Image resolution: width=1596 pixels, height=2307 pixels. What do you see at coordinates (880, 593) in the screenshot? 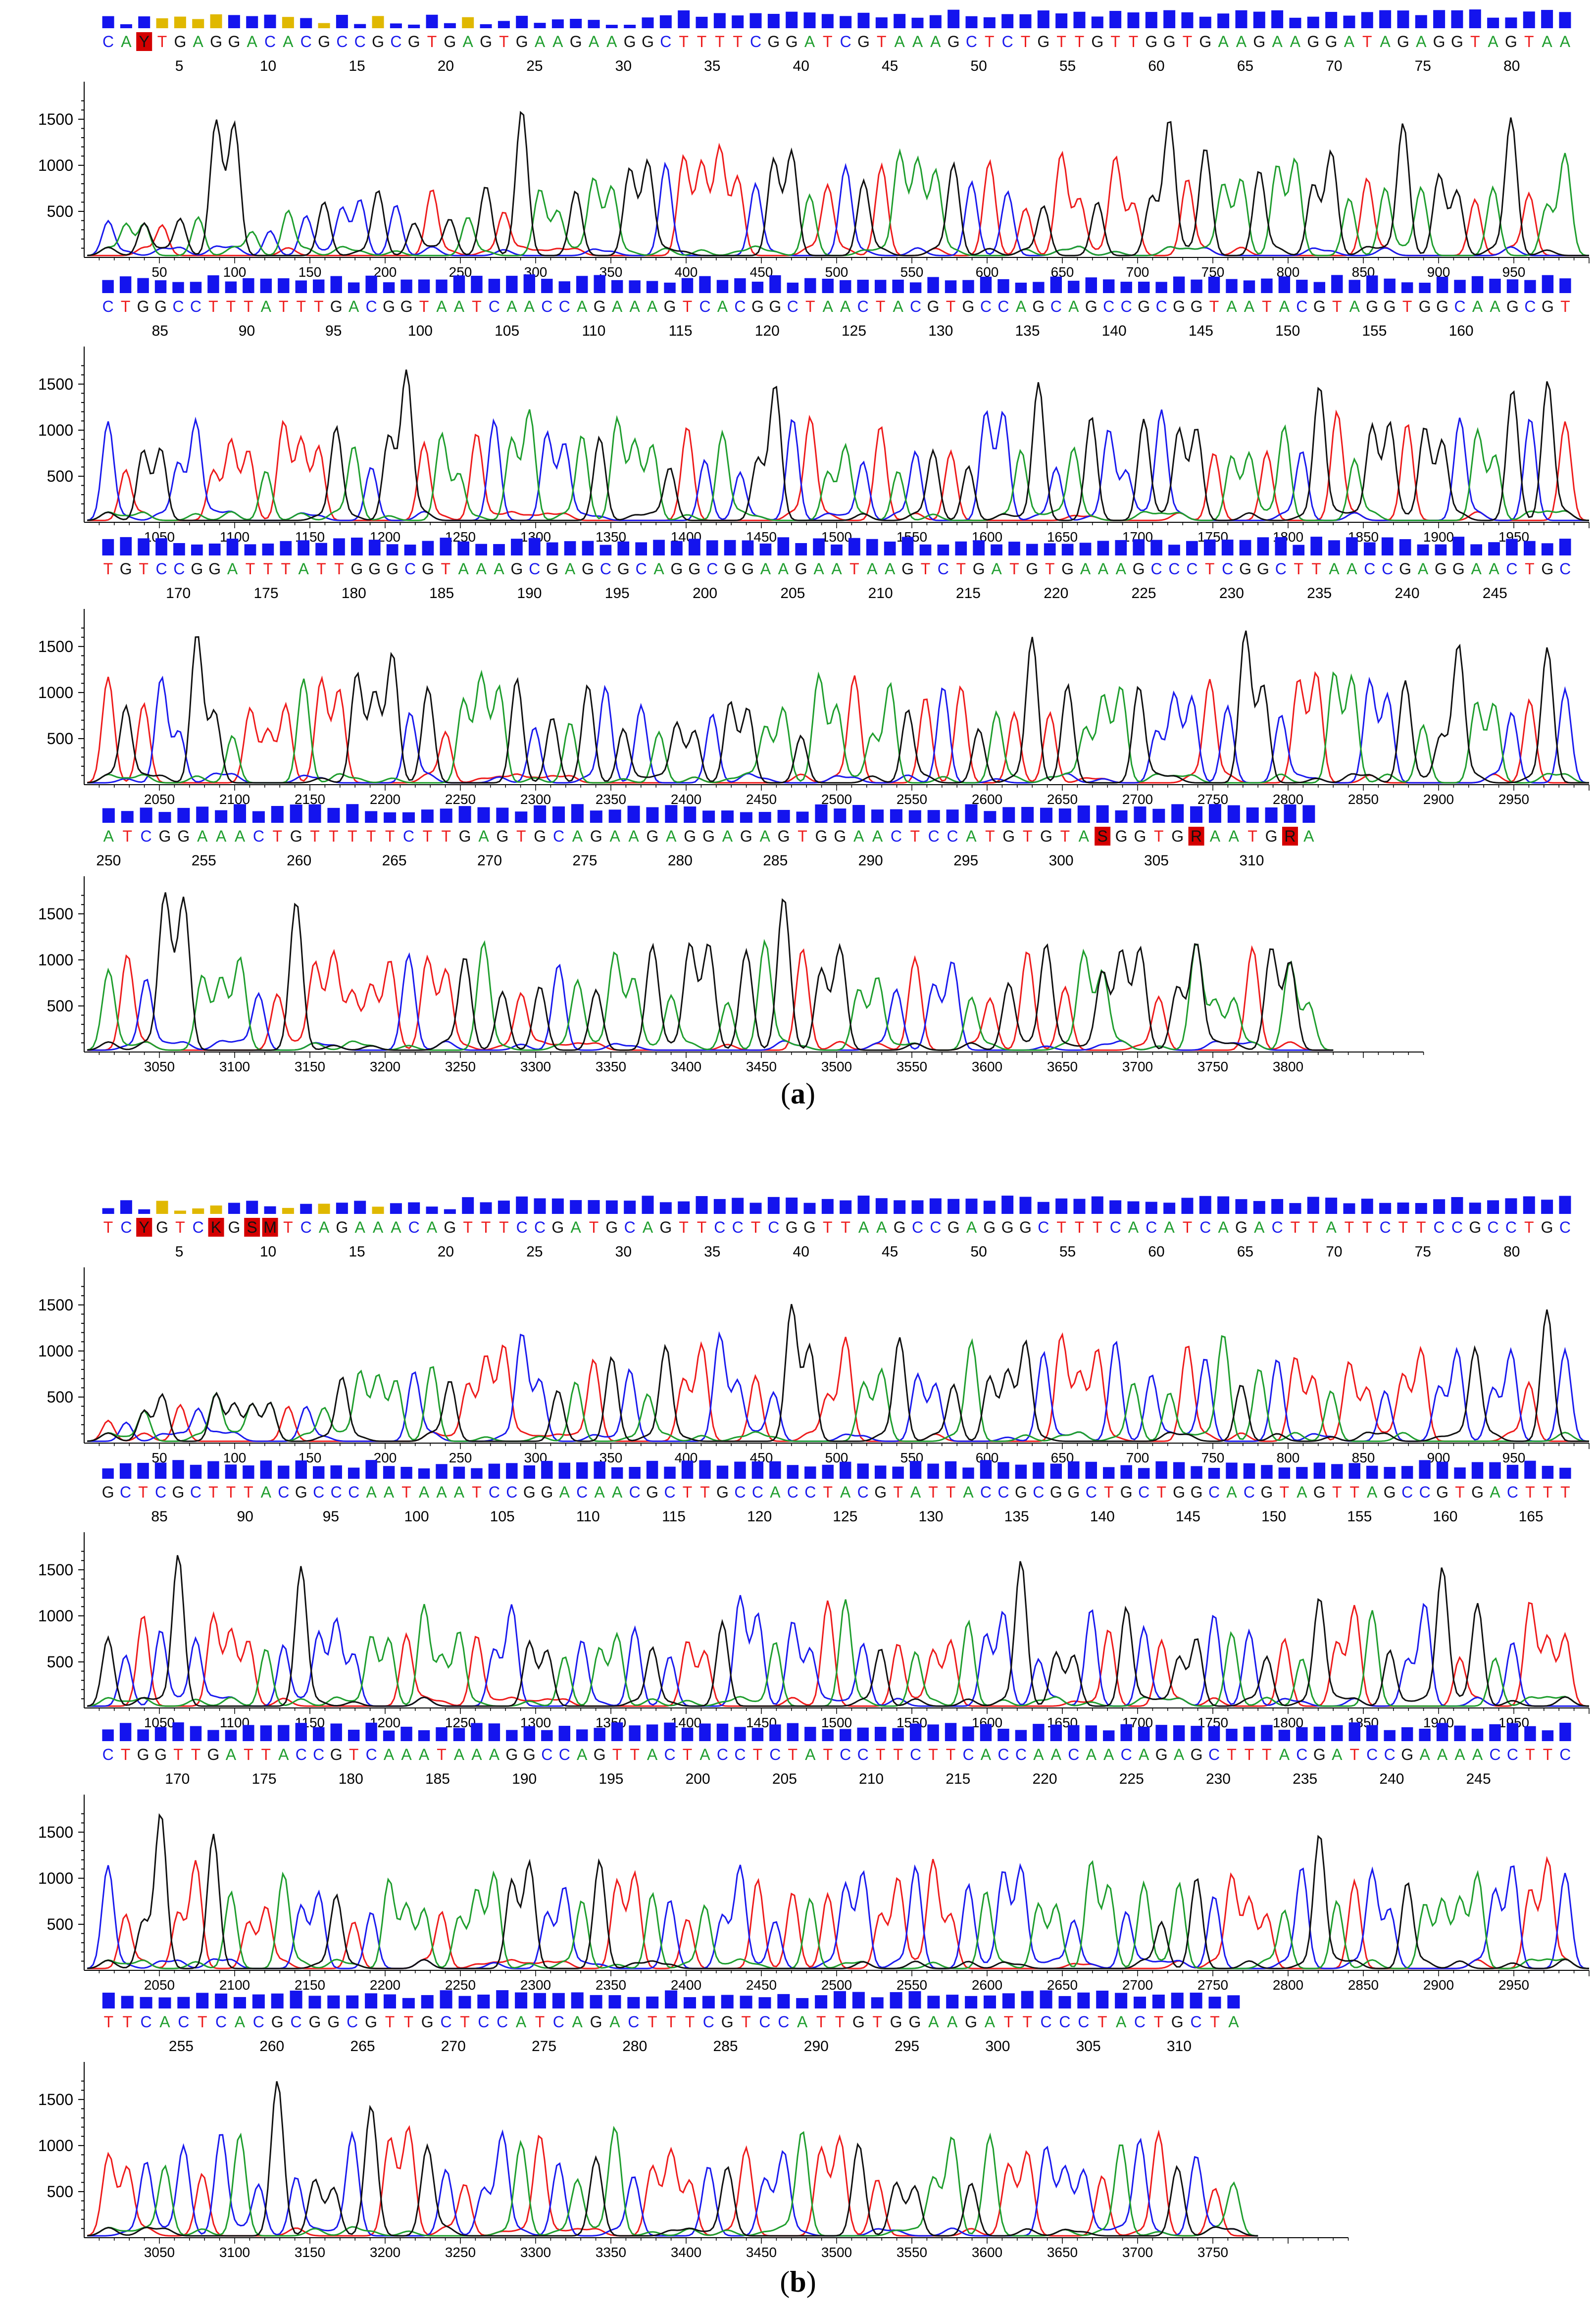
I see `position-tick-label: 210` at bounding box center [880, 593].